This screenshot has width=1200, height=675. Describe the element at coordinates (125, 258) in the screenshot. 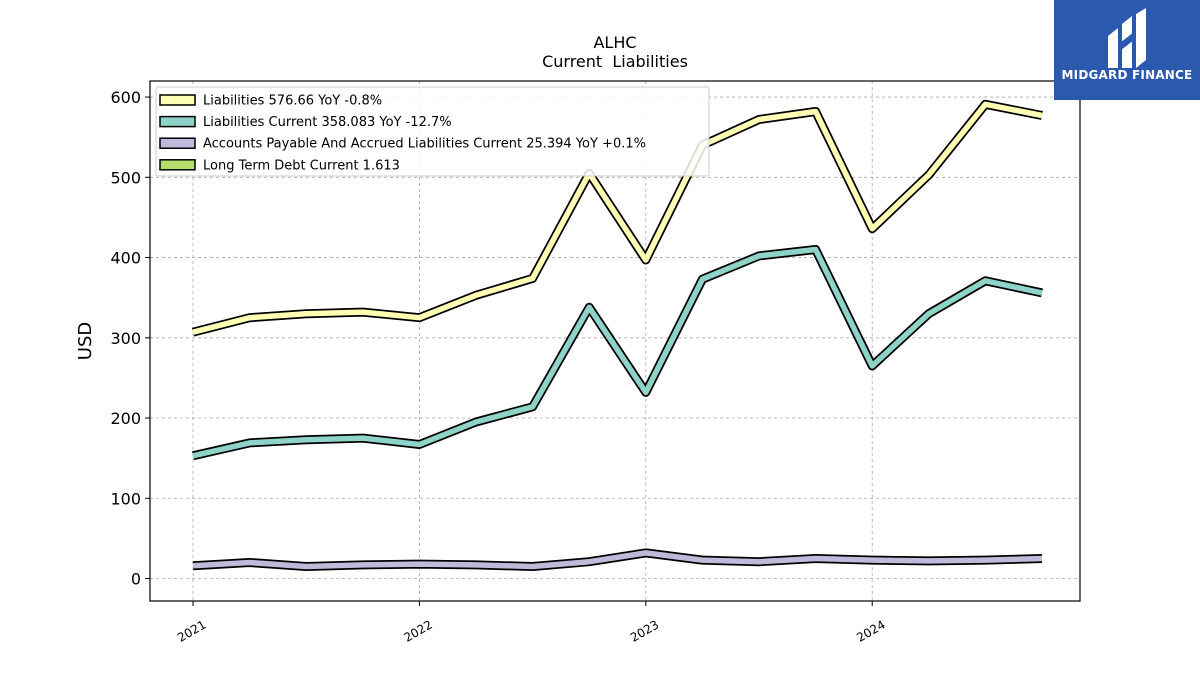

I see `y-tick-label: 400` at that location.